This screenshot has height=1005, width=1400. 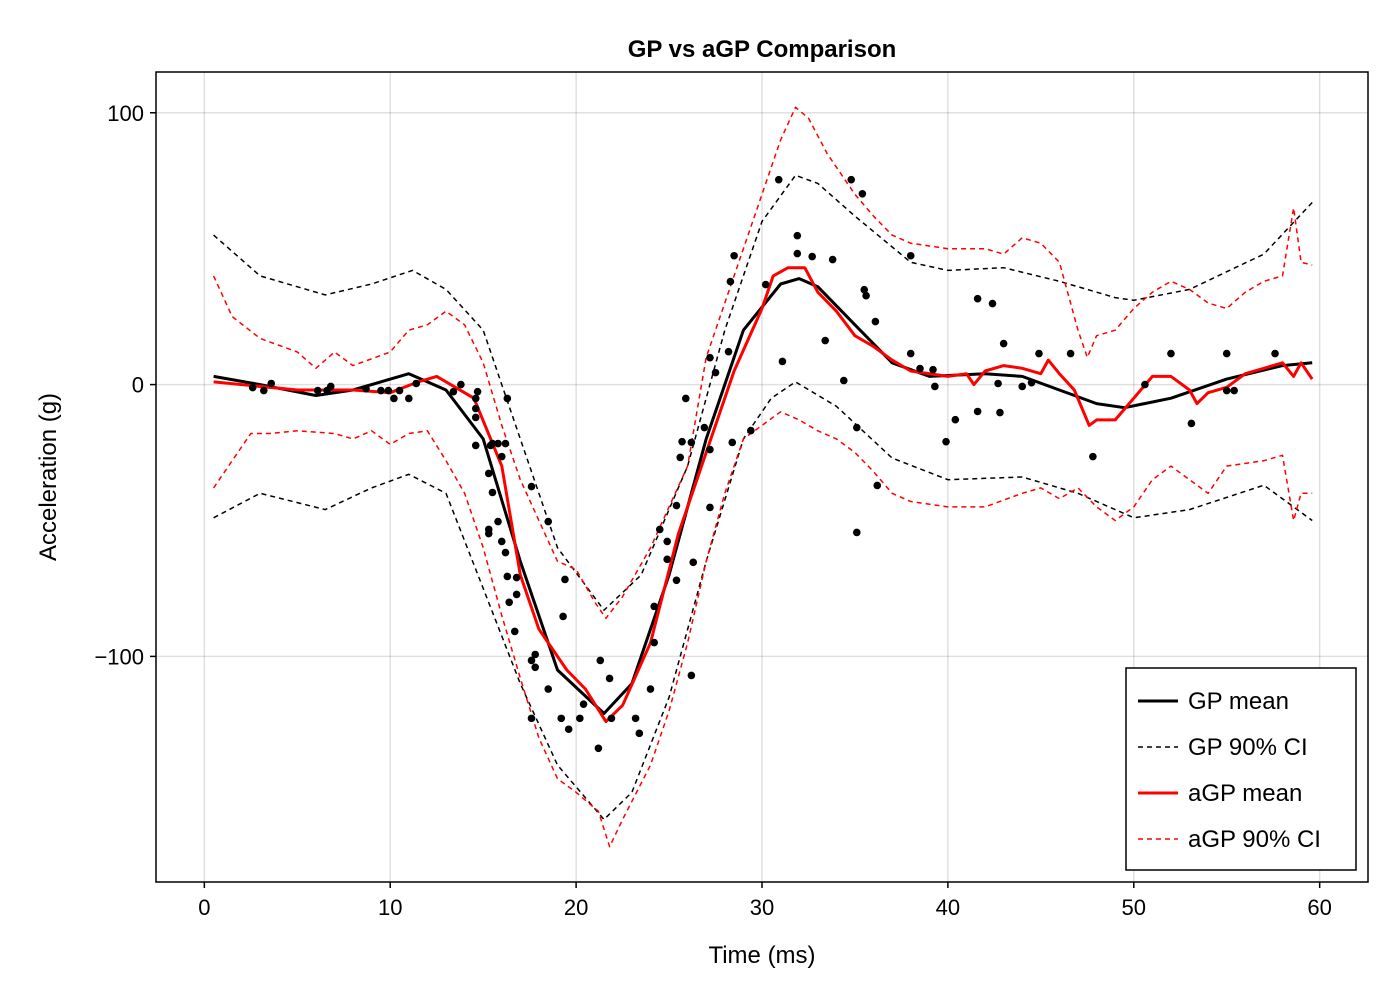 I want to click on legend: GP mean GP 90% CI aGP mean aGP 90% CI, so click(x=1241, y=769).